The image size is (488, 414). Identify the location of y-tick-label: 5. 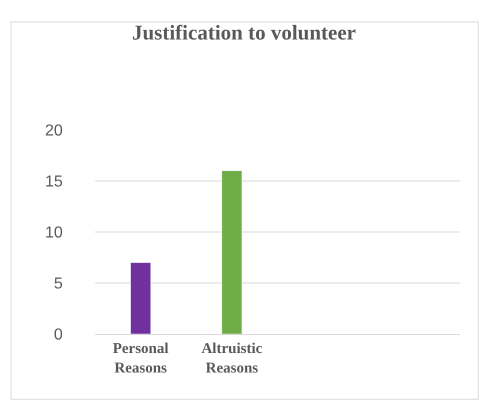
(58, 284).